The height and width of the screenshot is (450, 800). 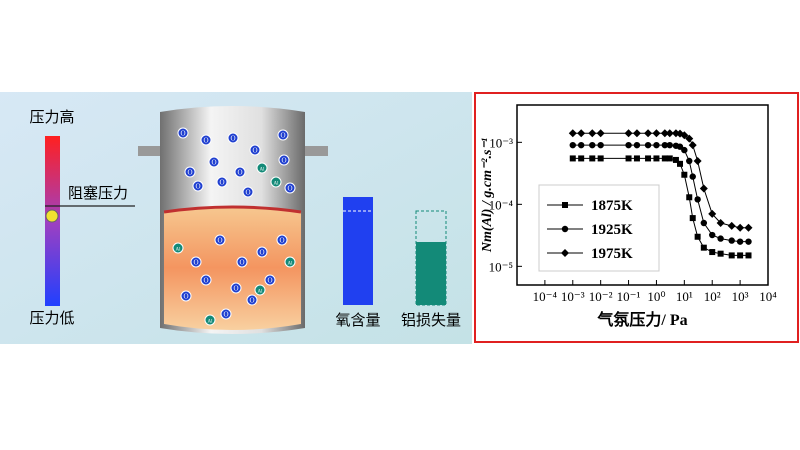 What do you see at coordinates (487, 195) in the screenshot?
I see `y-axis-label: Nm(Al) / g.cm⁻².s⁻¹` at bounding box center [487, 195].